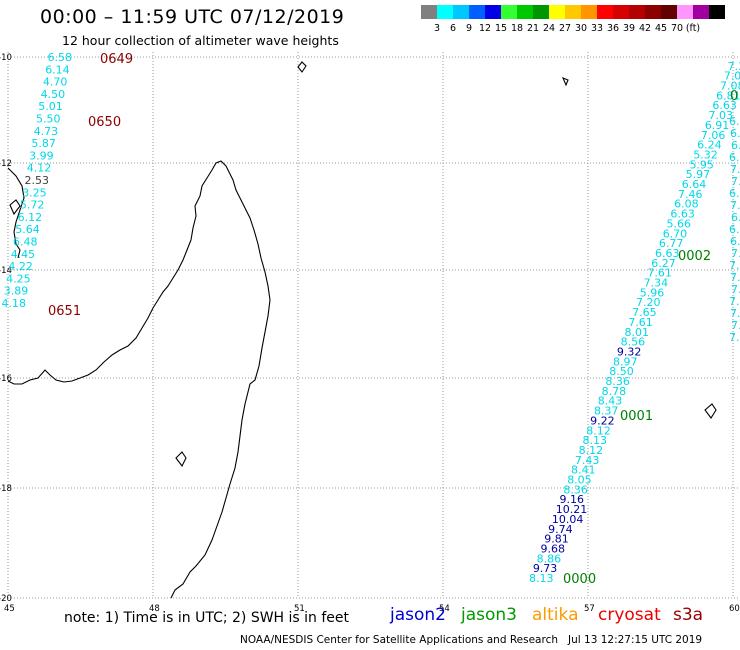 Image resolution: width=740 pixels, height=650 pixels. What do you see at coordinates (192, 17) in the screenshot?
I see `map-title: 00:00 – 11:59 UTC 07/12/2019` at bounding box center [192, 17].